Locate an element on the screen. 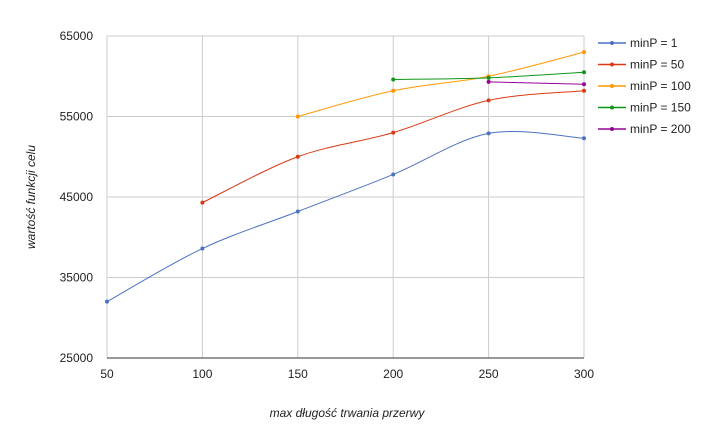 This screenshot has height=448, width=725. x-axis-ticks: 50 100 150 200 250 300 is located at coordinates (347, 374).